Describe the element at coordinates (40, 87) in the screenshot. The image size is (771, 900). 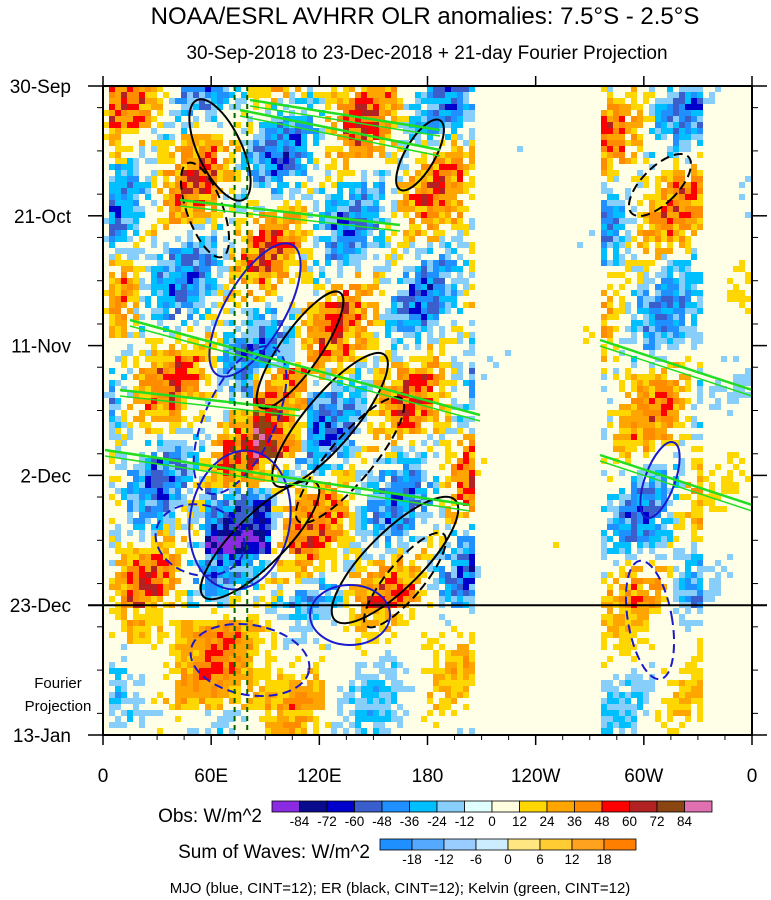
I see `y-tick-label: 30-Sep` at that location.